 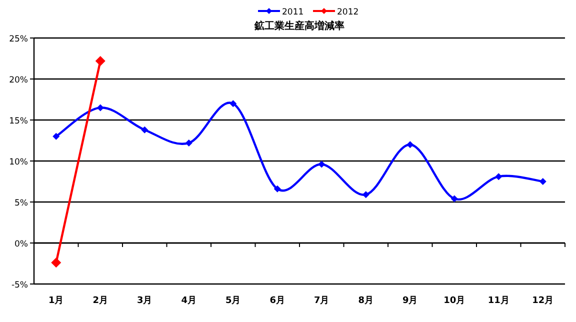 What do you see at coordinates (455, 300) in the screenshot?
I see `x-tick-label: 10月` at bounding box center [455, 300].